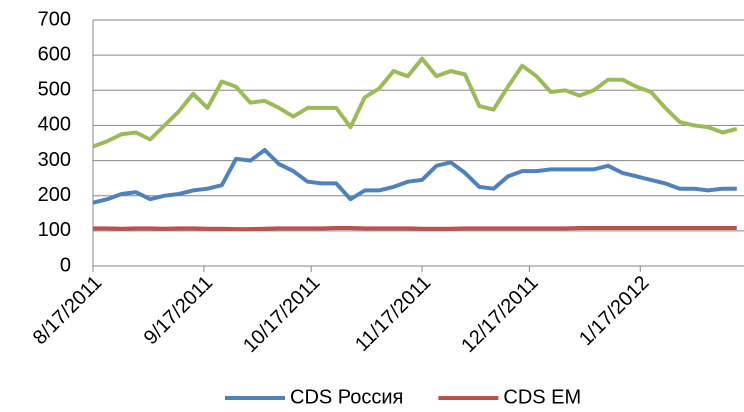 This screenshot has width=744, height=412. Describe the element at coordinates (54, 125) in the screenshot. I see `y-tick-label: 400` at that location.